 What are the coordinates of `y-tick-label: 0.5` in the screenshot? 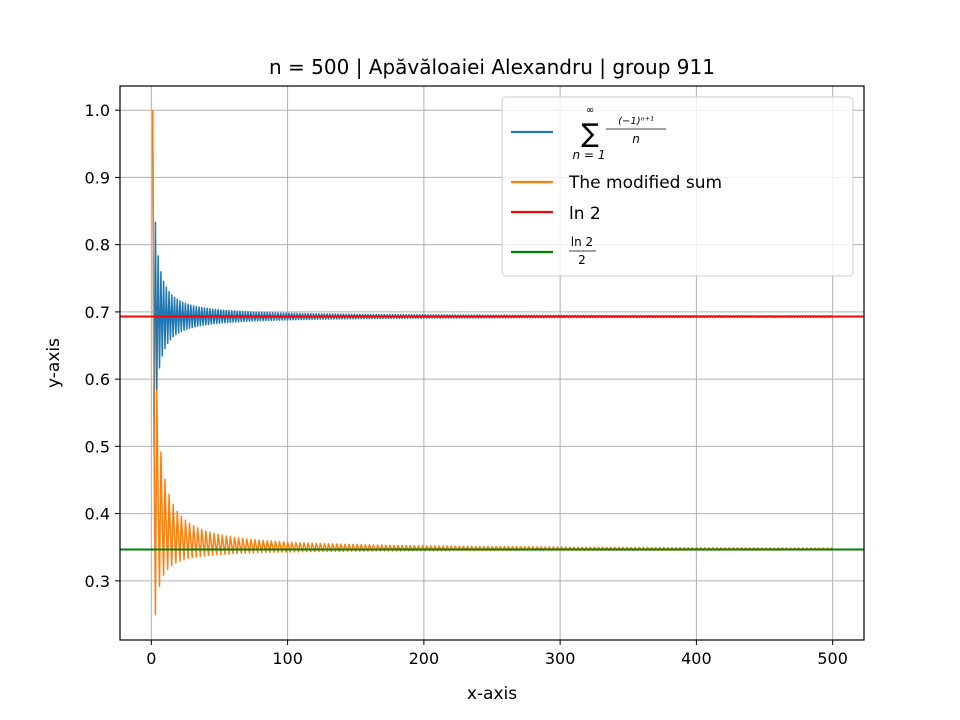 It's located at (97, 446).